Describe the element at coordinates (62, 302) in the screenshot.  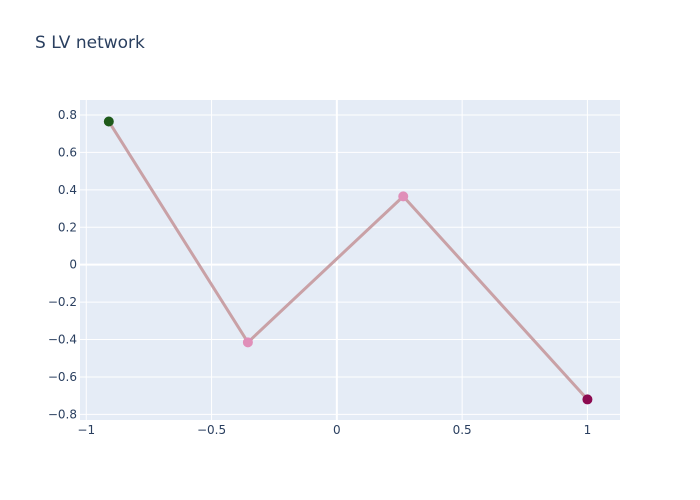
I see `y-tick-label: −0.2` at that location.